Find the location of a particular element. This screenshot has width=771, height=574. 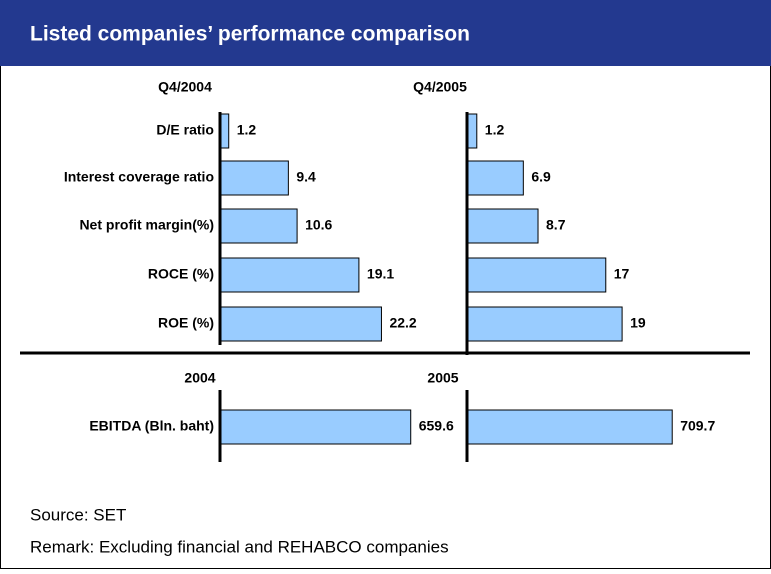

value-label: 8.7 is located at coordinates (556, 225).